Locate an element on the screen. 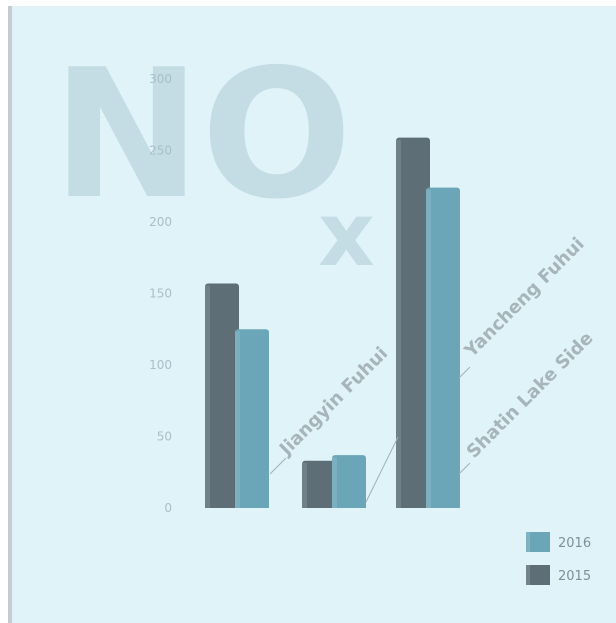 The height and width of the screenshot is (623, 616). y-tick-label: 200 is located at coordinates (160, 222).